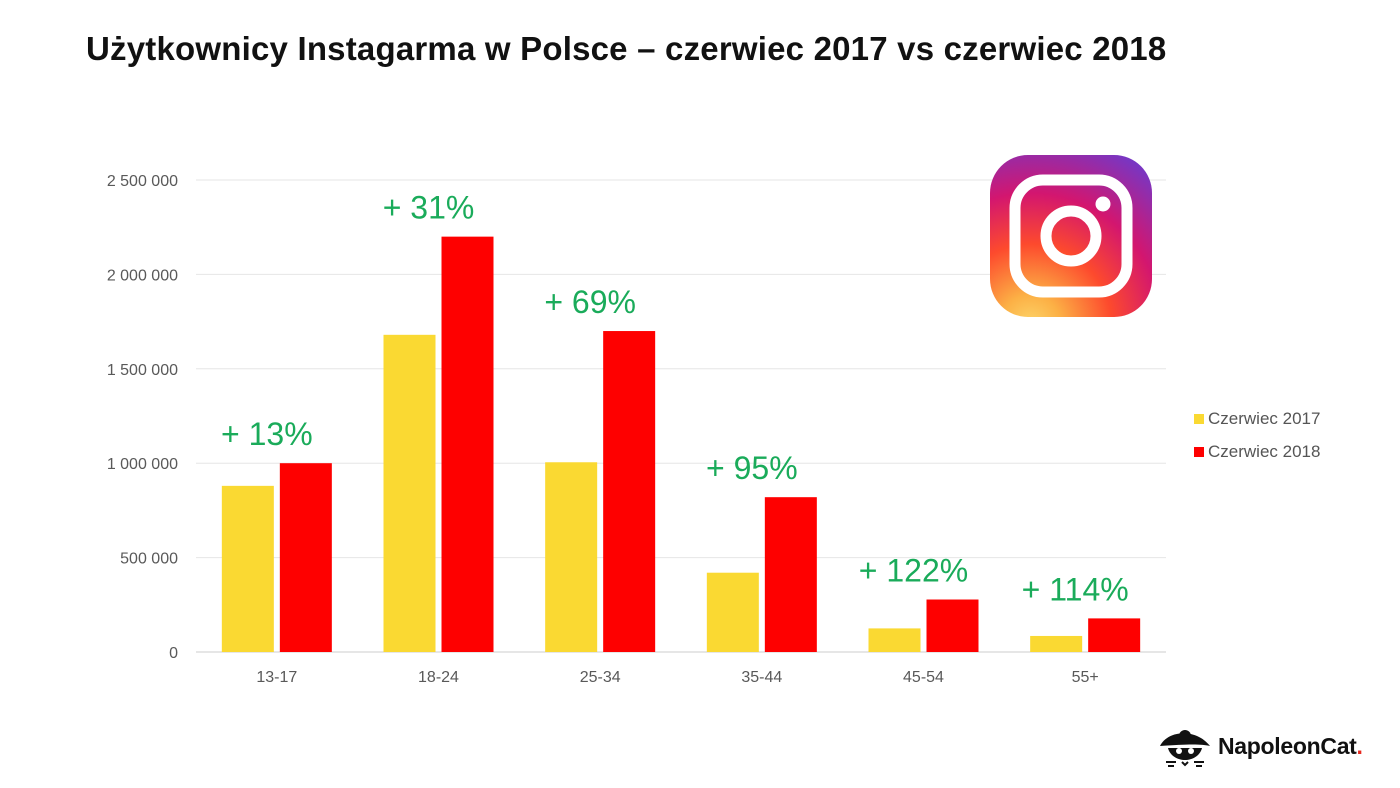  Describe the element at coordinates (913, 571) in the screenshot. I see `growth-label-4: + 122%` at that location.